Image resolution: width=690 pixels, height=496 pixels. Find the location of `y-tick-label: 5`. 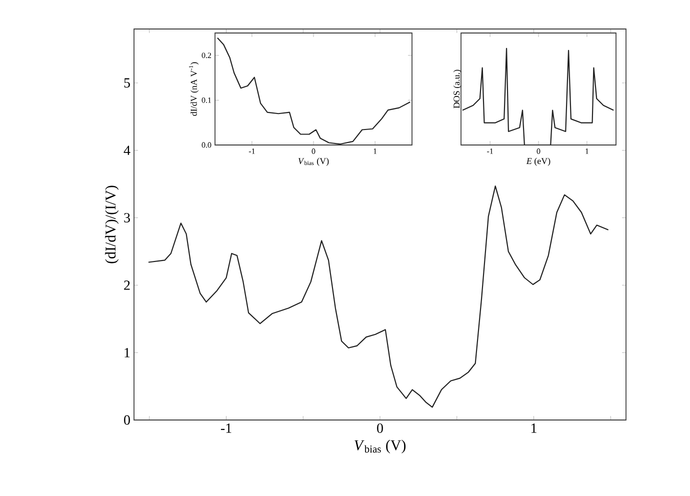

y-tick-label: 5 is located at coordinates (127, 83).